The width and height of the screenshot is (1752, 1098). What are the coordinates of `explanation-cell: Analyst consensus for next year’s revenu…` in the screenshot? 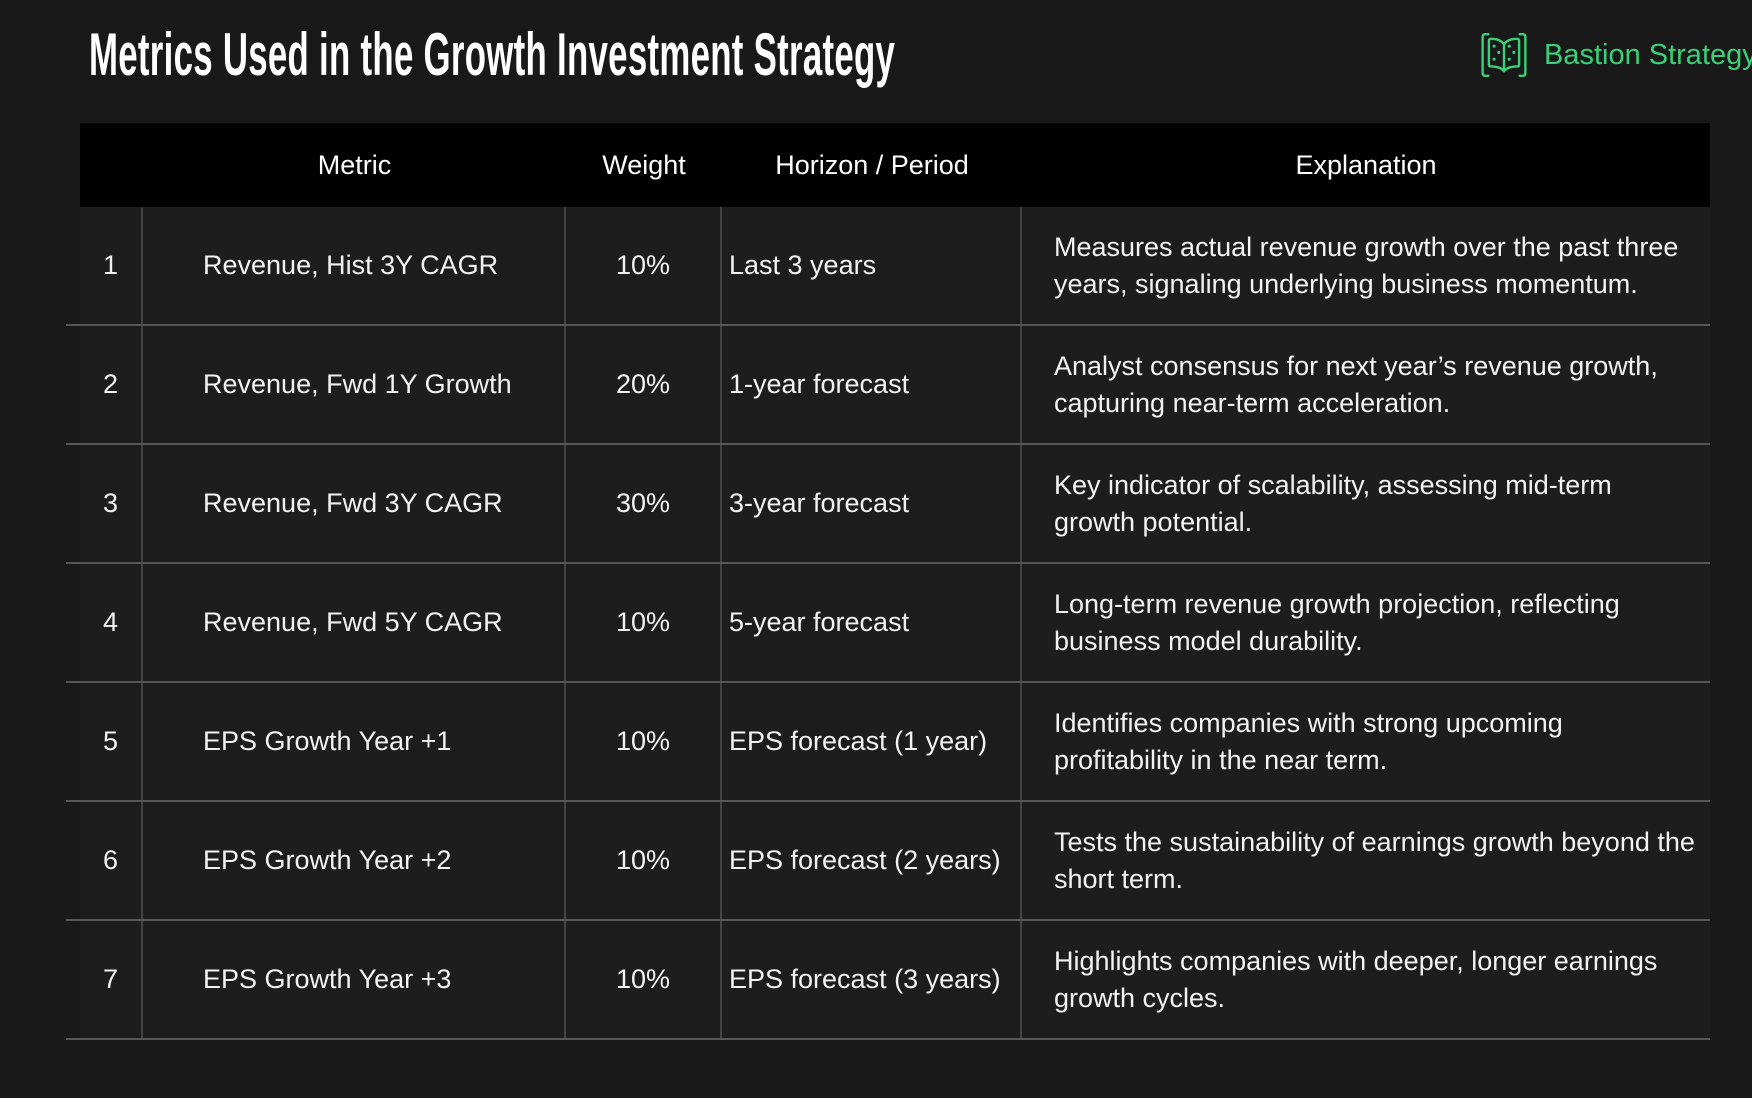 It's located at (1356, 384).